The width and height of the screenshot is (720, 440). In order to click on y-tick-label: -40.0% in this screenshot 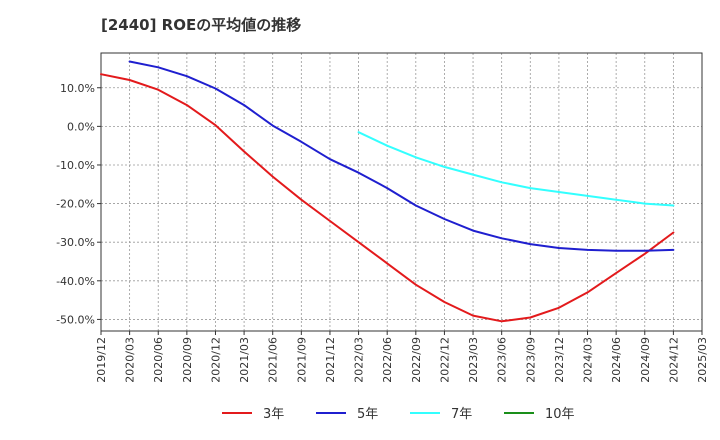, I will do `click(75, 281)`.